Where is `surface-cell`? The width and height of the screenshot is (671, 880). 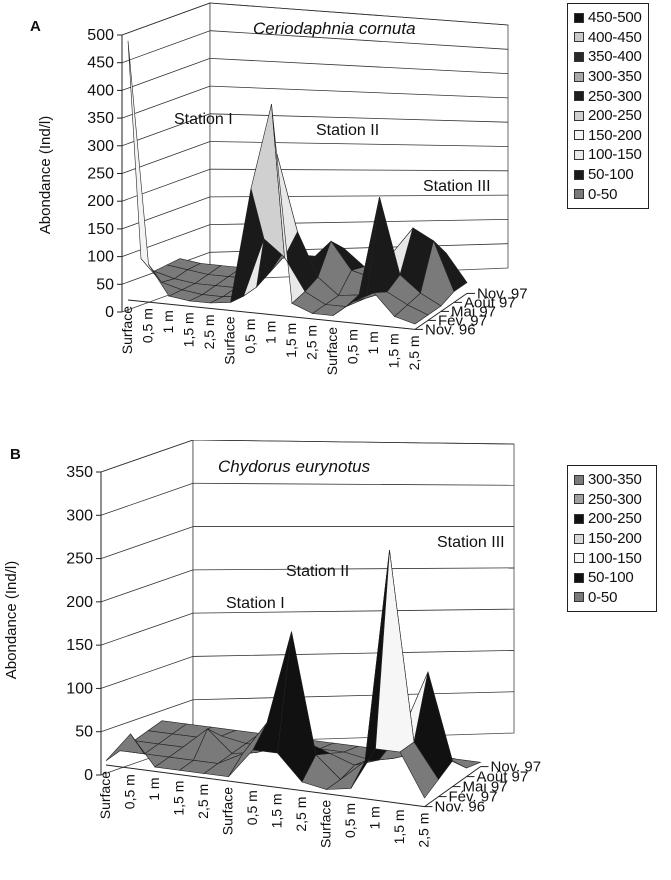
surface-cell is located at coordinates (419, 770).